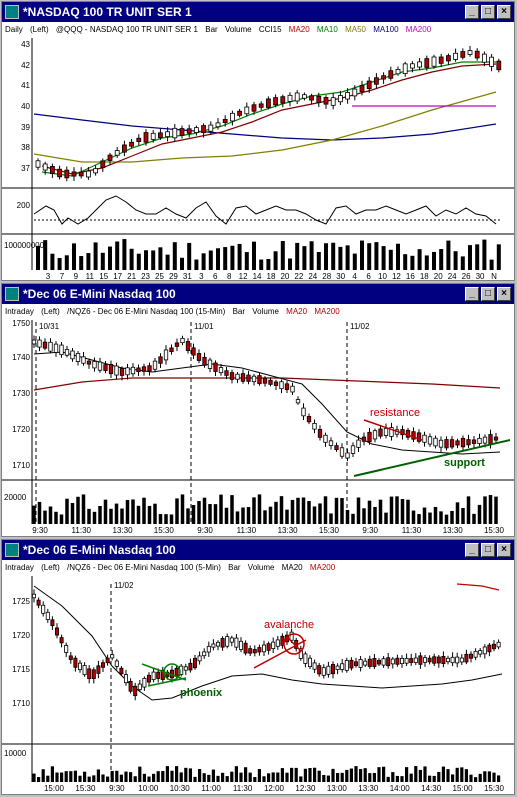 The height and width of the screenshot is (797, 517). Describe the element at coordinates (21, 465) in the screenshot. I see `y-tick: 1710` at that location.